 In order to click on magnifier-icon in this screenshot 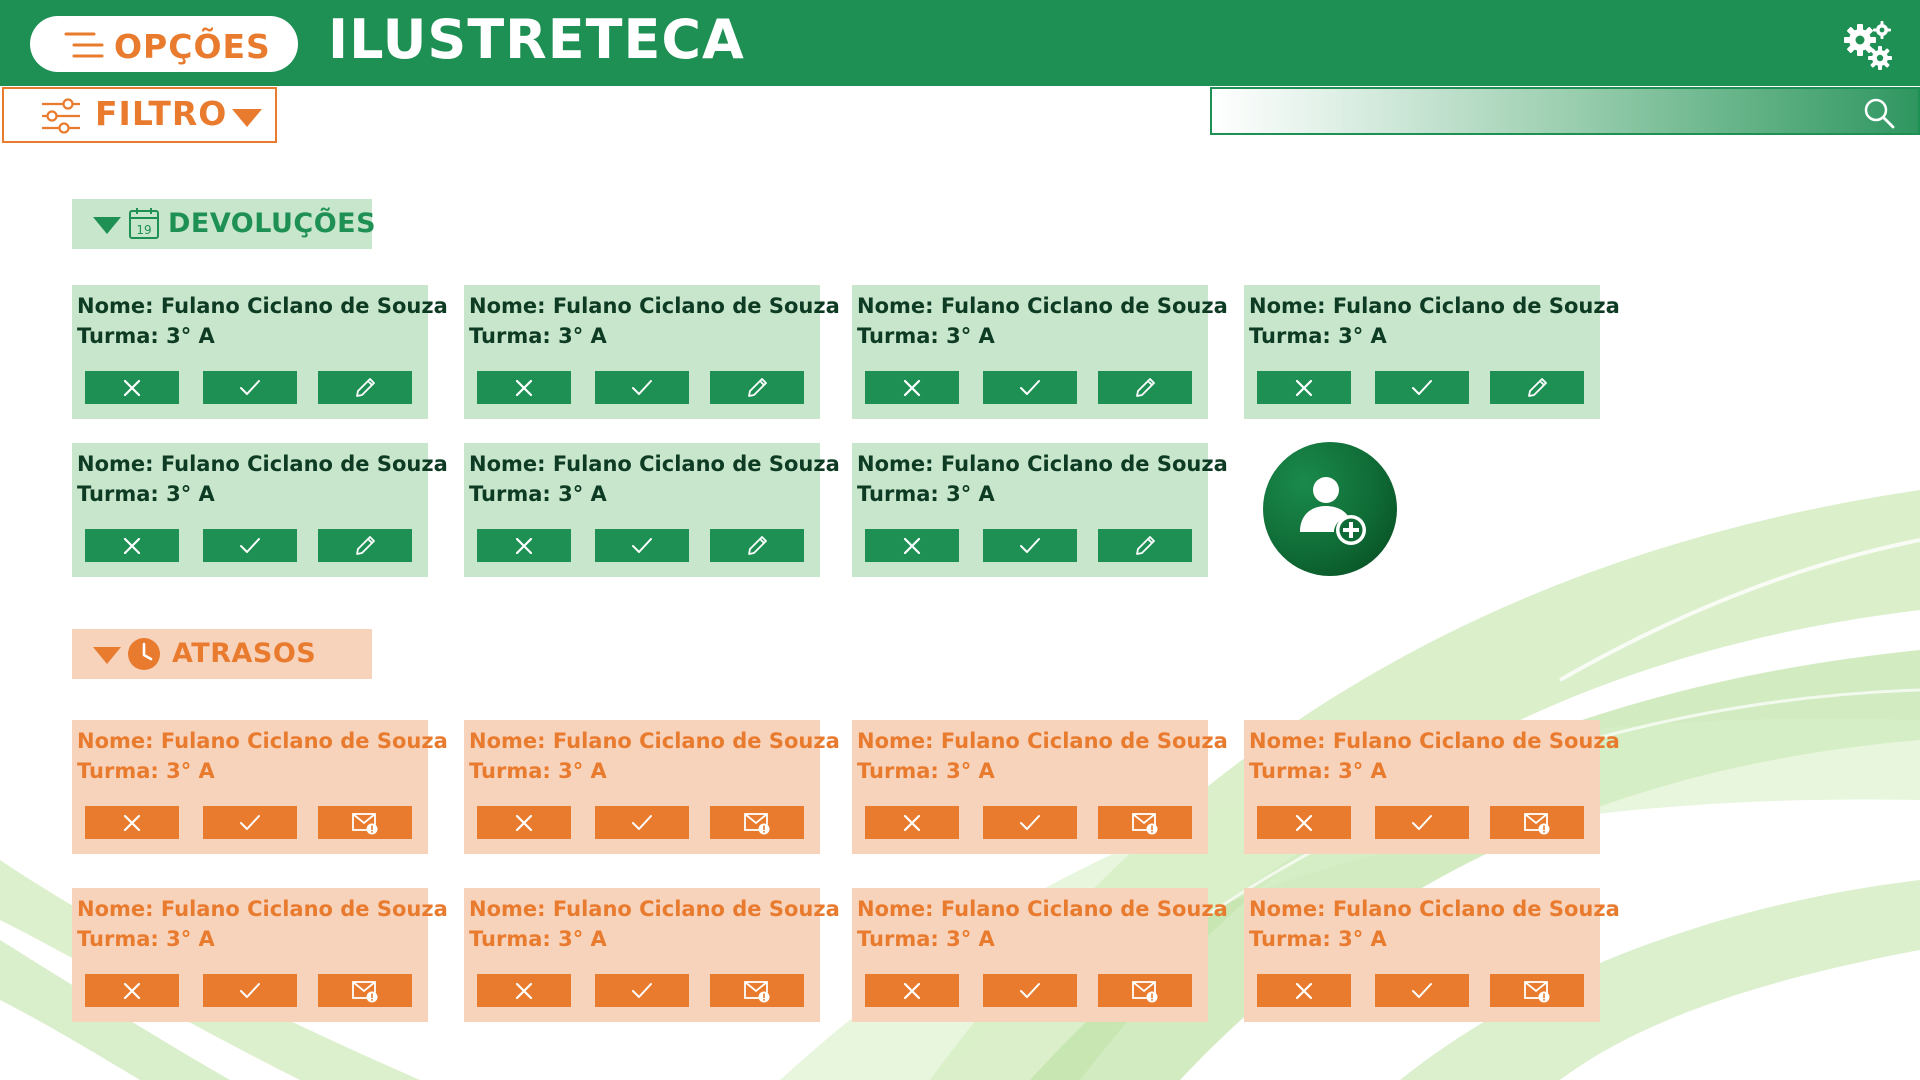, I will do `click(1879, 113)`.